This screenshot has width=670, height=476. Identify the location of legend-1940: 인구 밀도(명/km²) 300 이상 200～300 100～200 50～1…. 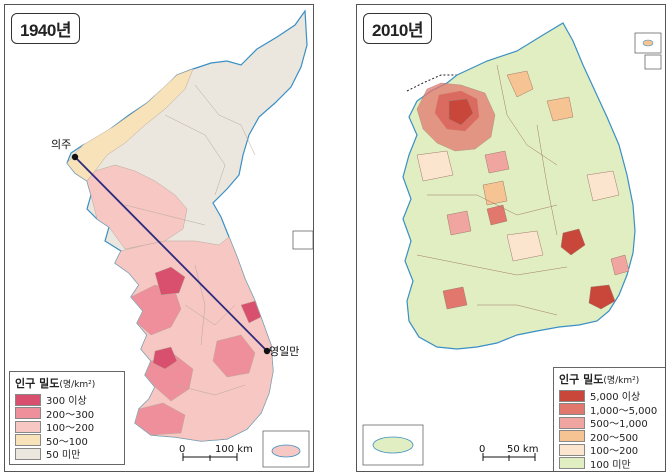
(67, 418).